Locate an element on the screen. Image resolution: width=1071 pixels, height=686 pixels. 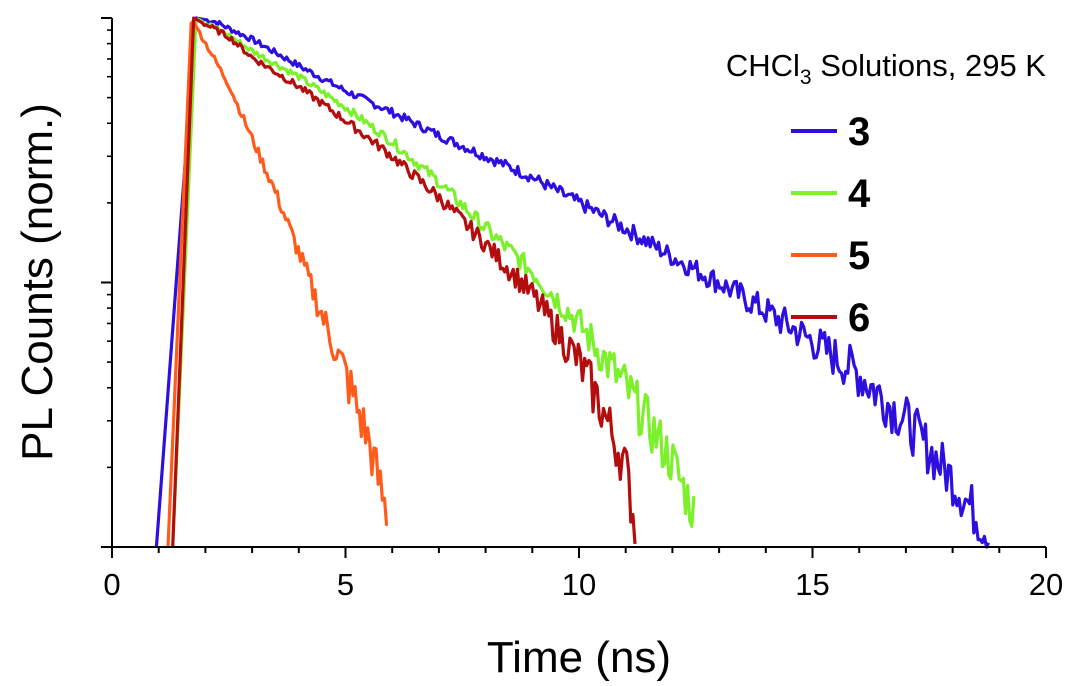
x-tick-label: 10 is located at coordinates (579, 584).